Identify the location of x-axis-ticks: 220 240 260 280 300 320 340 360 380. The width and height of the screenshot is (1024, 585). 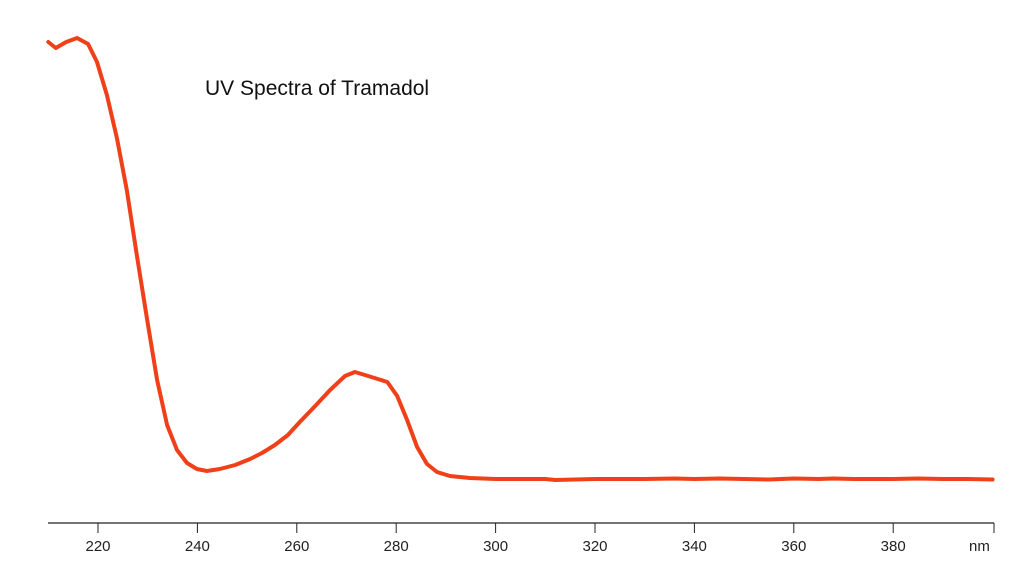
(540, 539).